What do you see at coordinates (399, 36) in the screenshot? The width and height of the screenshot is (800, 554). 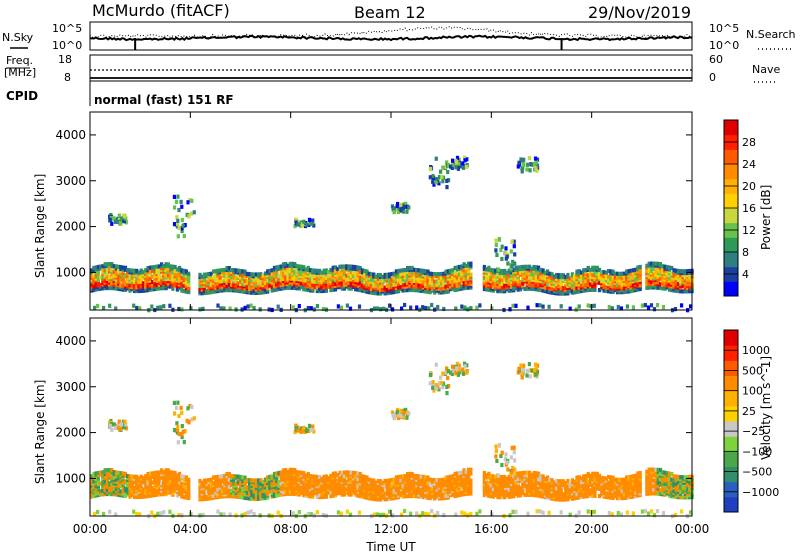 I see `noise-panel: N.Sky 10^5 10^0 10^5 10^0 N.Search` at bounding box center [399, 36].